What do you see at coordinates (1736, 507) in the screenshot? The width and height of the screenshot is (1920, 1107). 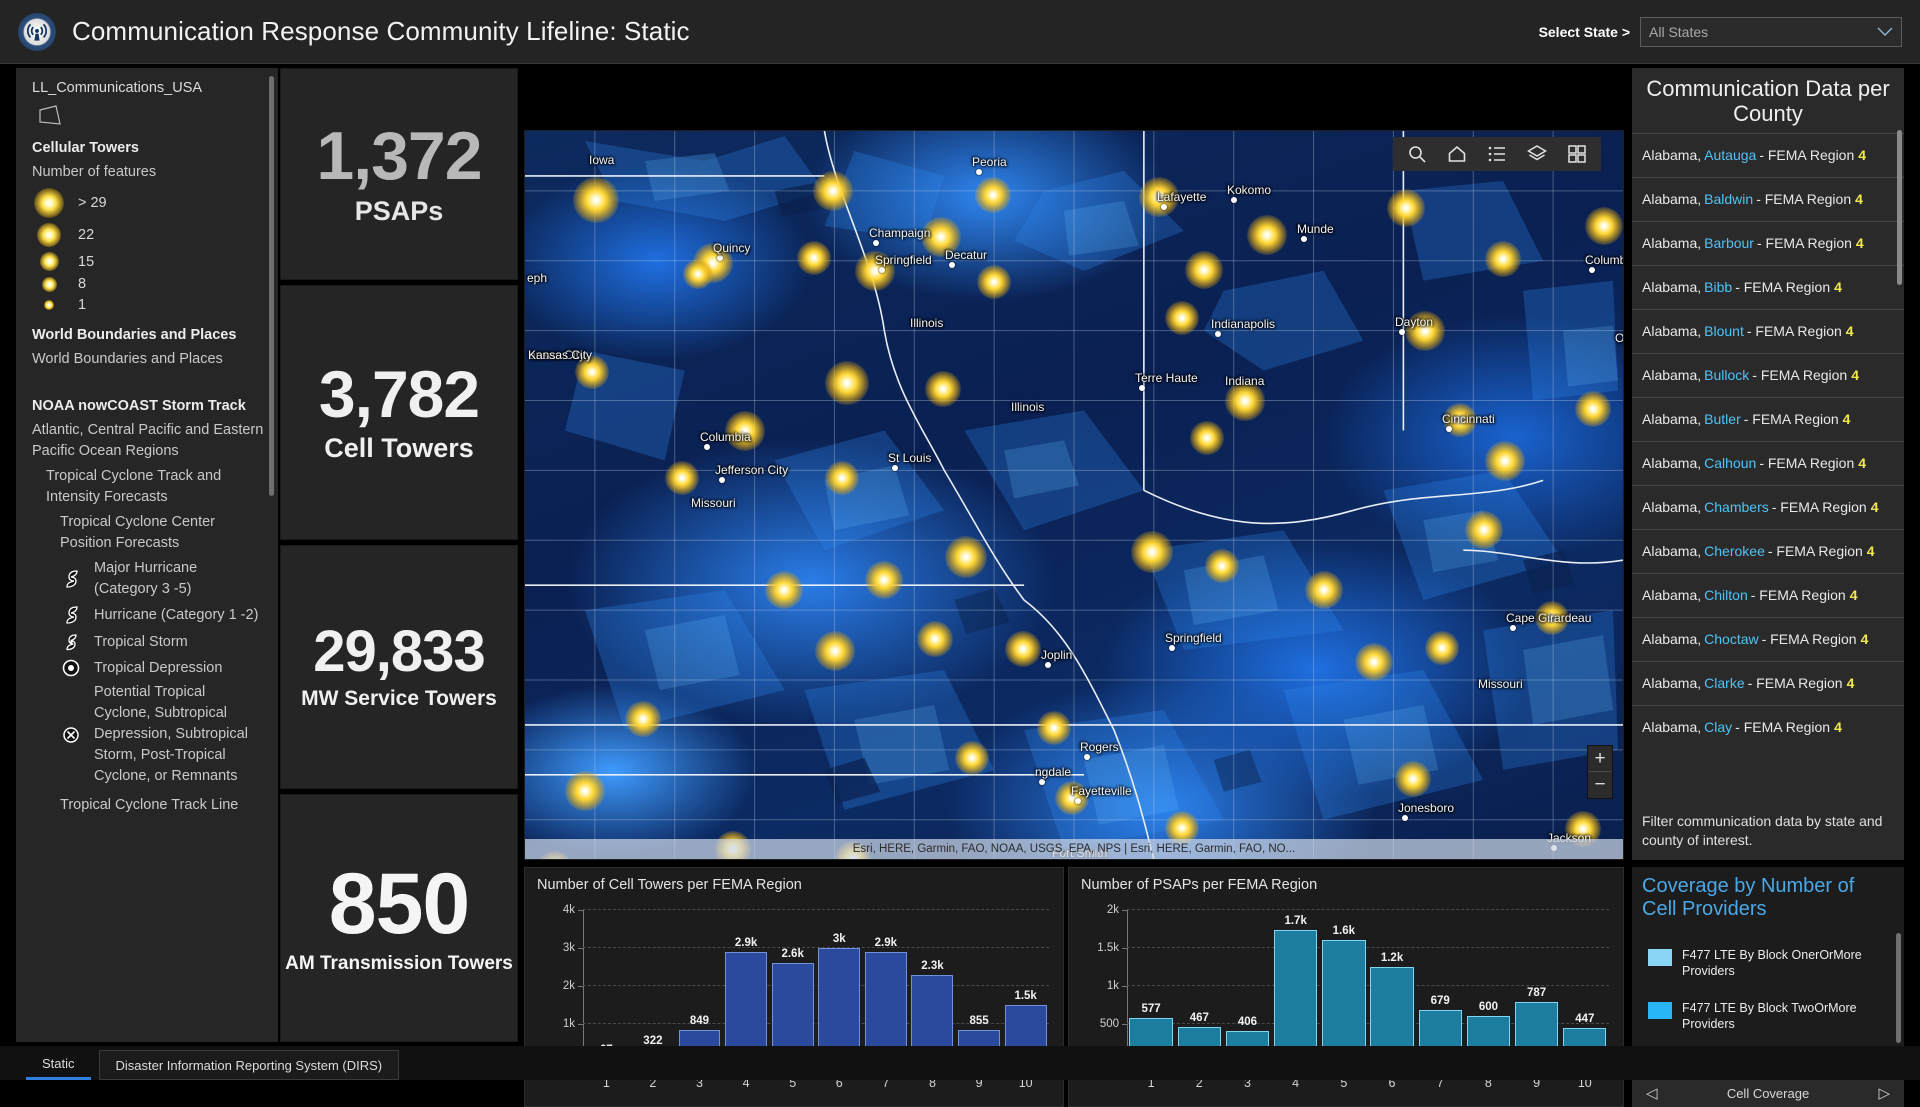 I see `county-name: Chambers` at bounding box center [1736, 507].